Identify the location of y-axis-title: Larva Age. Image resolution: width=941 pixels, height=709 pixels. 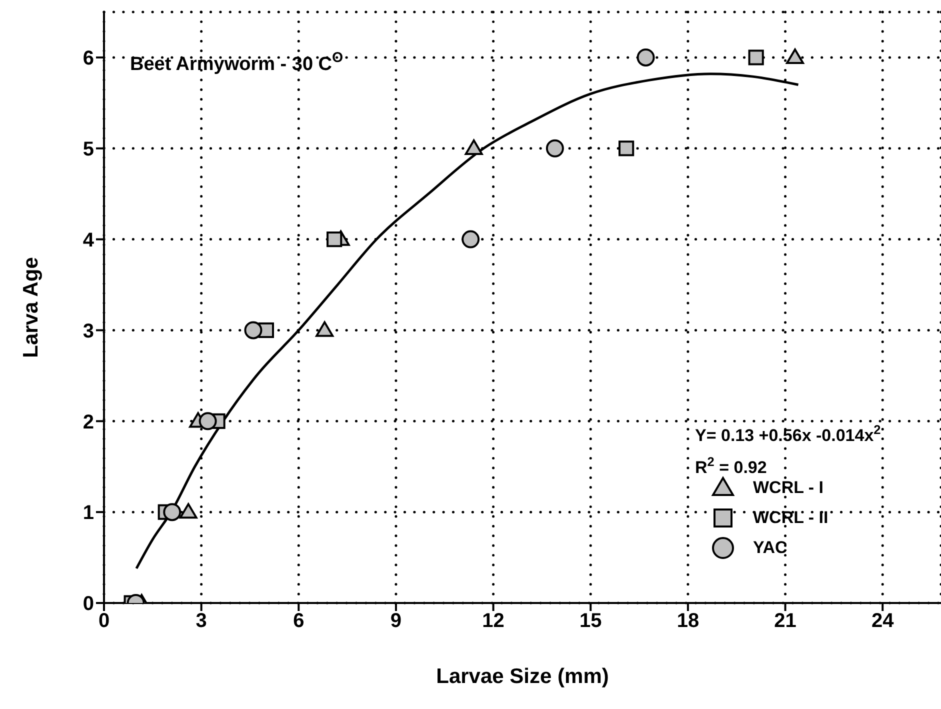
(30, 307).